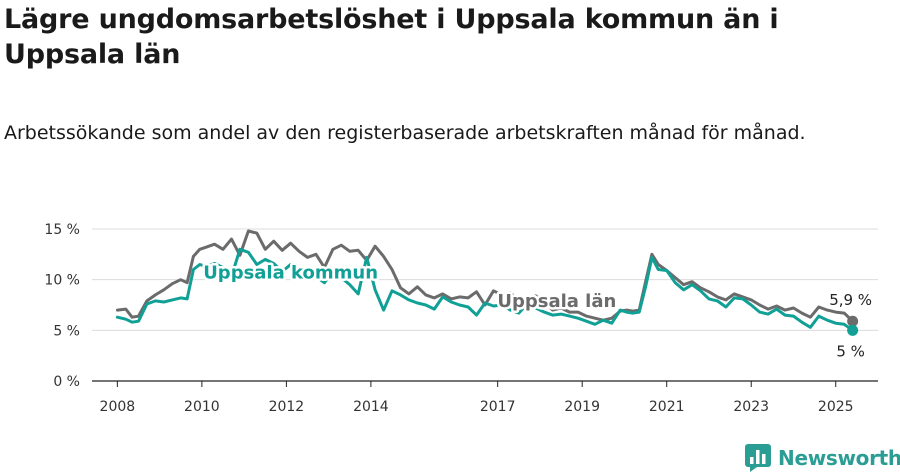 The image size is (900, 474). Describe the element at coordinates (118, 407) in the screenshot. I see `x-tick-label: 2008` at that location.